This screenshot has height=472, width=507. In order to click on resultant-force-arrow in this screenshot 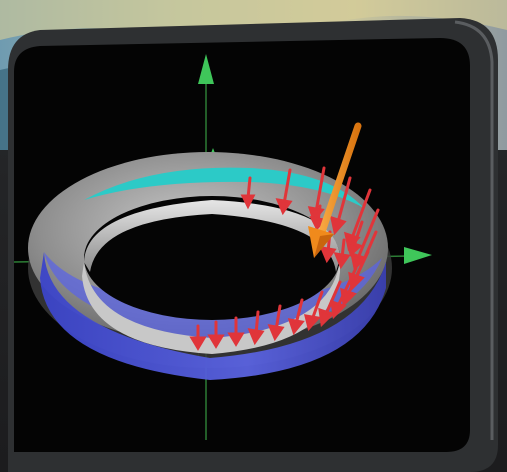, I will do `click(335, 190)`.